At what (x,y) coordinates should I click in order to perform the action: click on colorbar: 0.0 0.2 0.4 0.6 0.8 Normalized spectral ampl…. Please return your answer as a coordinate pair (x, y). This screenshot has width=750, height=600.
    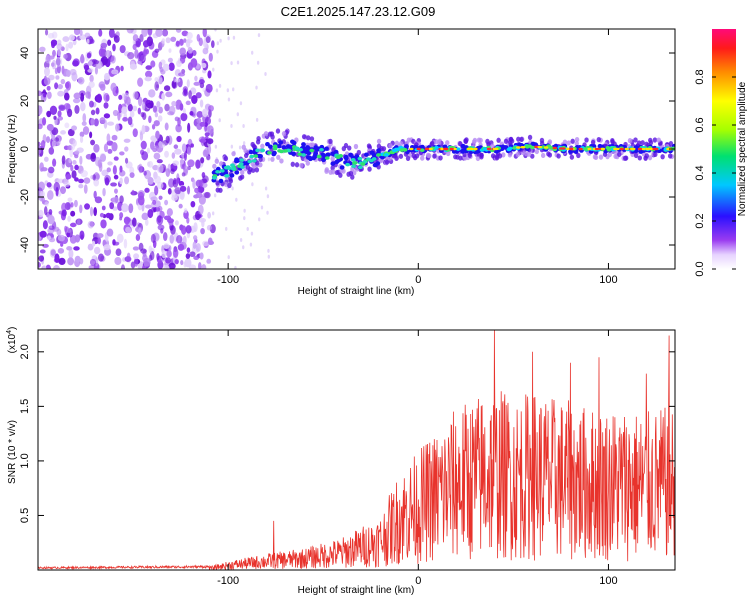
    Looking at the image, I should click on (721, 153).